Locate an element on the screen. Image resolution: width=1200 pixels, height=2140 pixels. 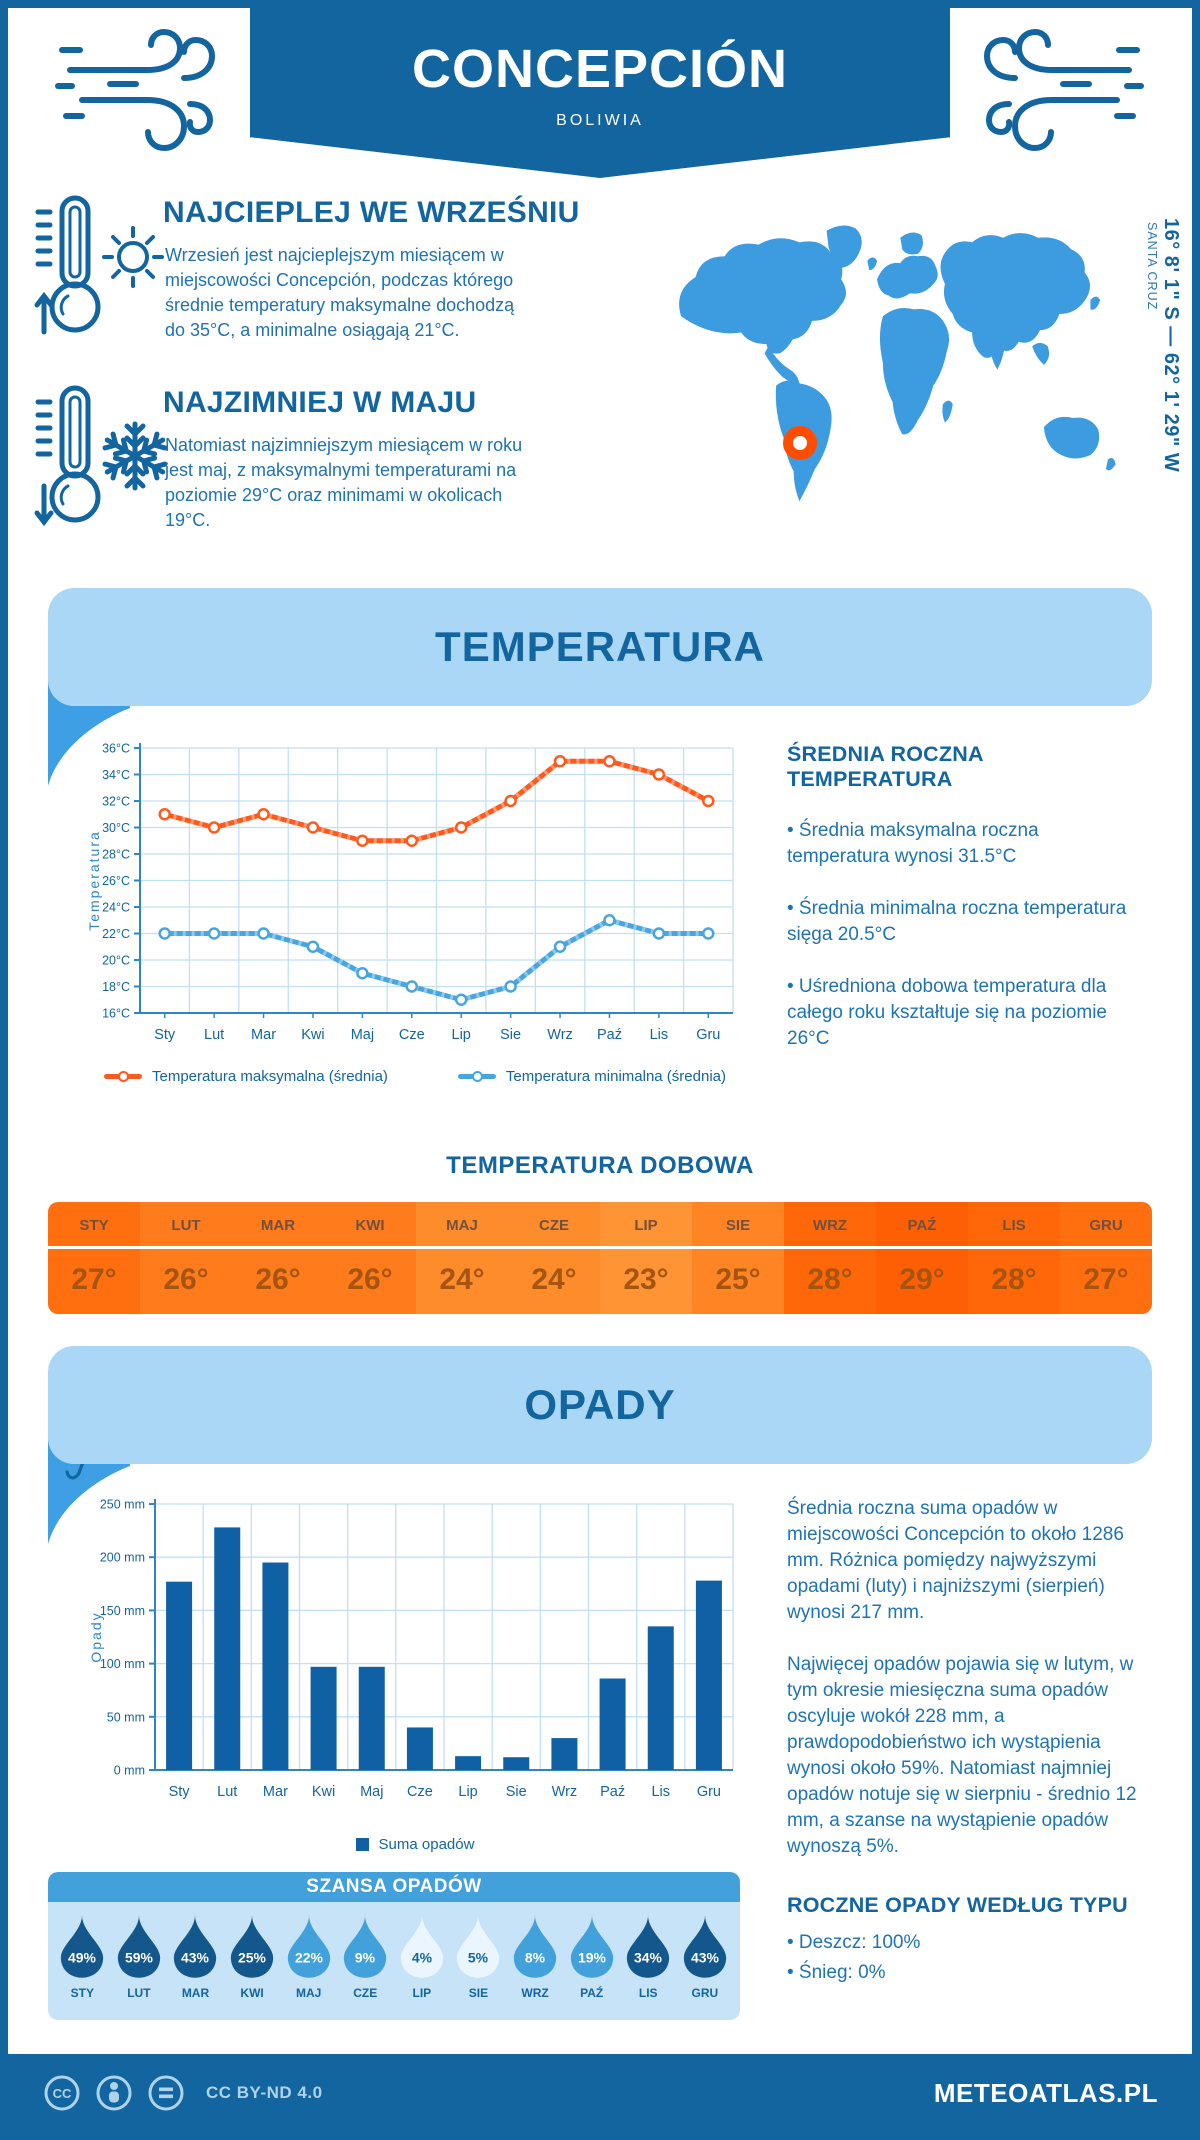
daily-temp-month: GRU is located at coordinates (1106, 1225).